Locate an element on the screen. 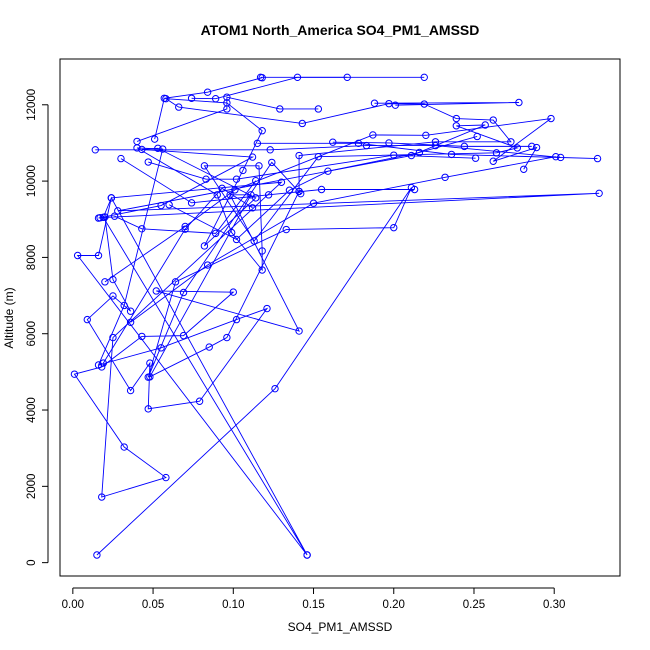 Image resolution: width=650 pixels, height=650 pixels. x-tick-label: 0.25 is located at coordinates (474, 605).